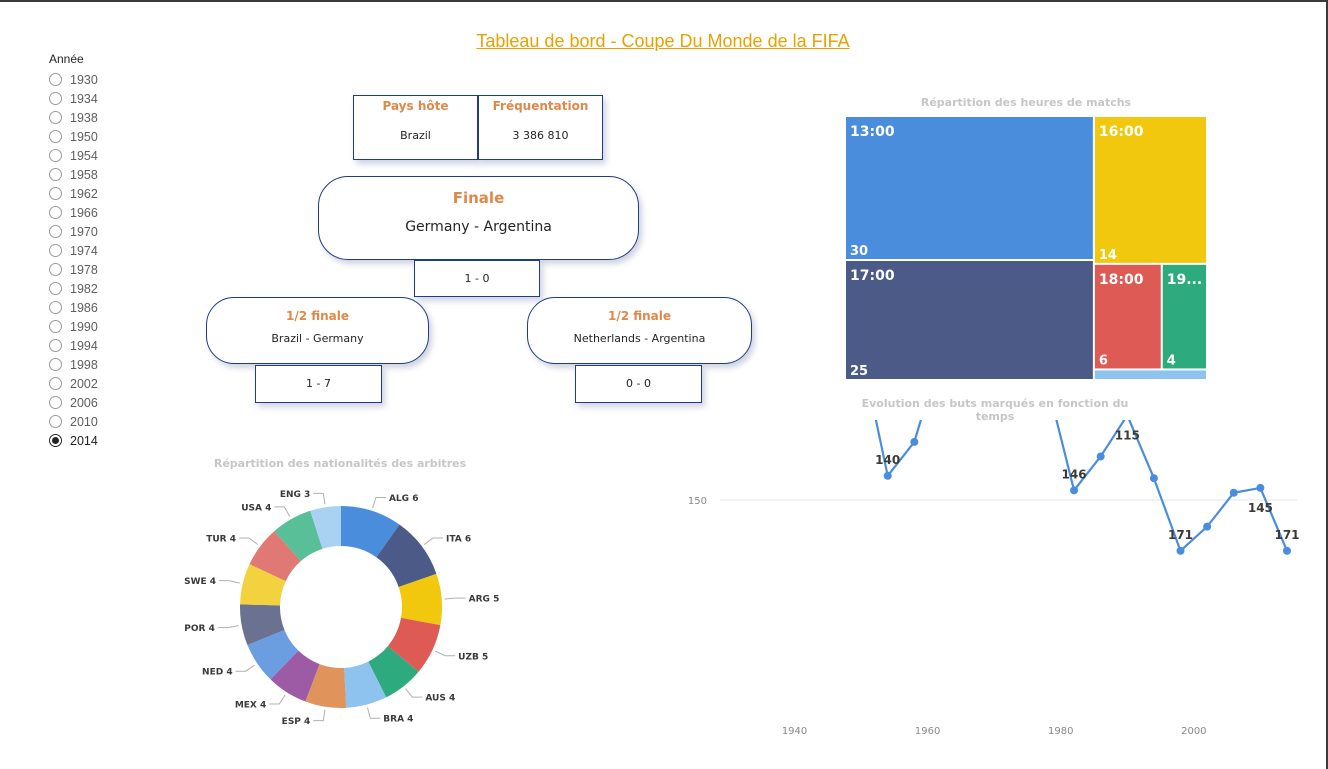 The image size is (1328, 769). What do you see at coordinates (84, 212) in the screenshot?
I see `year-option-label: 1966` at bounding box center [84, 212].